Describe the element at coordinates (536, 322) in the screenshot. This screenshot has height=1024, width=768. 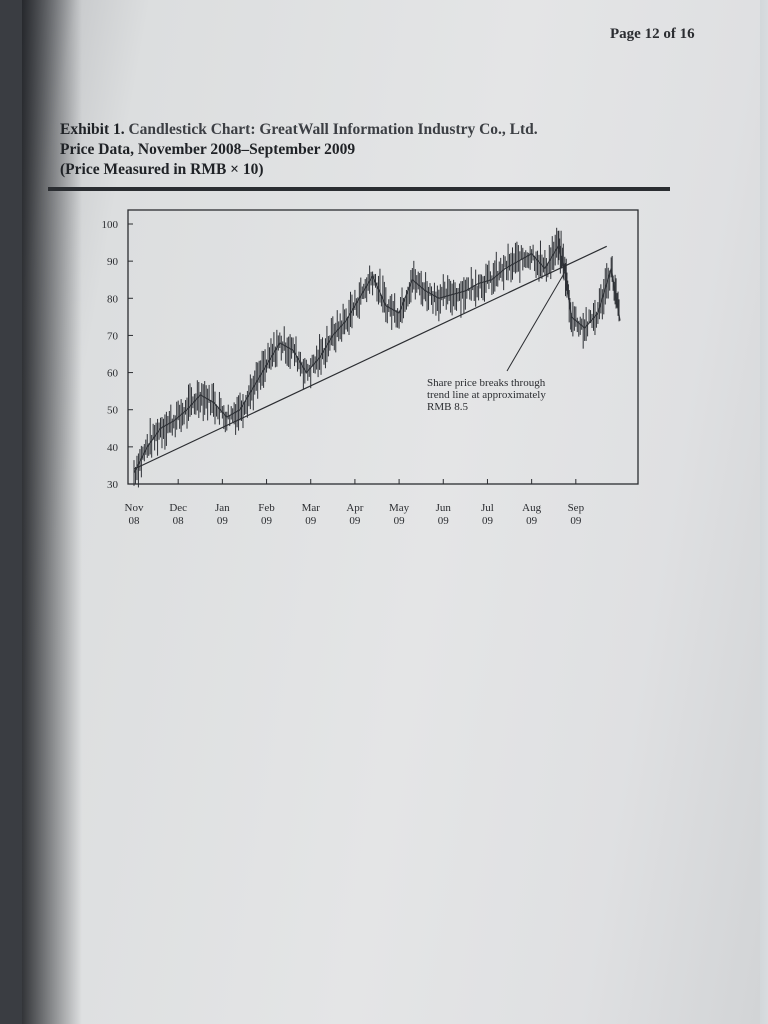
I see `annotation-leader-line` at that location.